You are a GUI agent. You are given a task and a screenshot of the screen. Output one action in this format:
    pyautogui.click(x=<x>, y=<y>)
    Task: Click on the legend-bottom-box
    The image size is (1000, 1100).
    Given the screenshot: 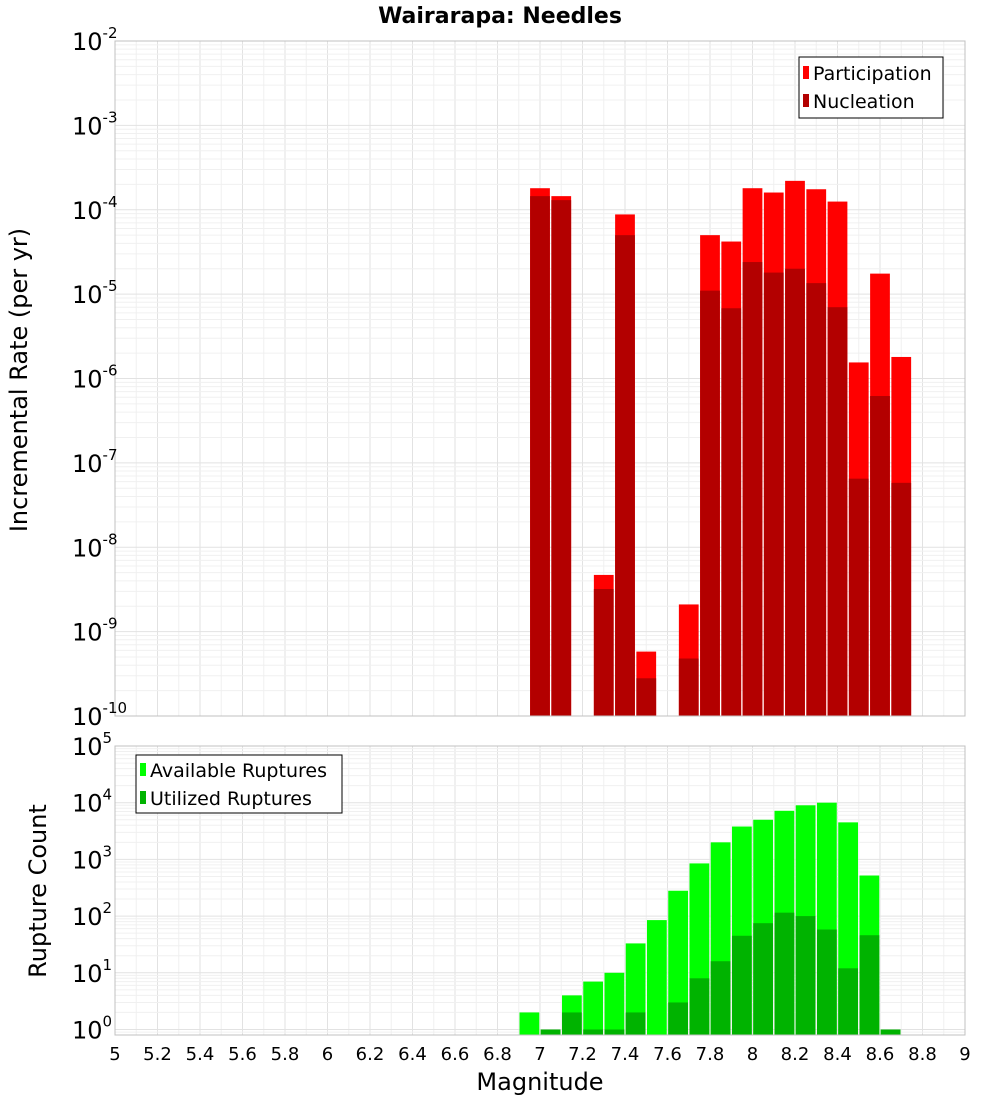 What is the action you would take?
    pyautogui.click(x=239, y=784)
    